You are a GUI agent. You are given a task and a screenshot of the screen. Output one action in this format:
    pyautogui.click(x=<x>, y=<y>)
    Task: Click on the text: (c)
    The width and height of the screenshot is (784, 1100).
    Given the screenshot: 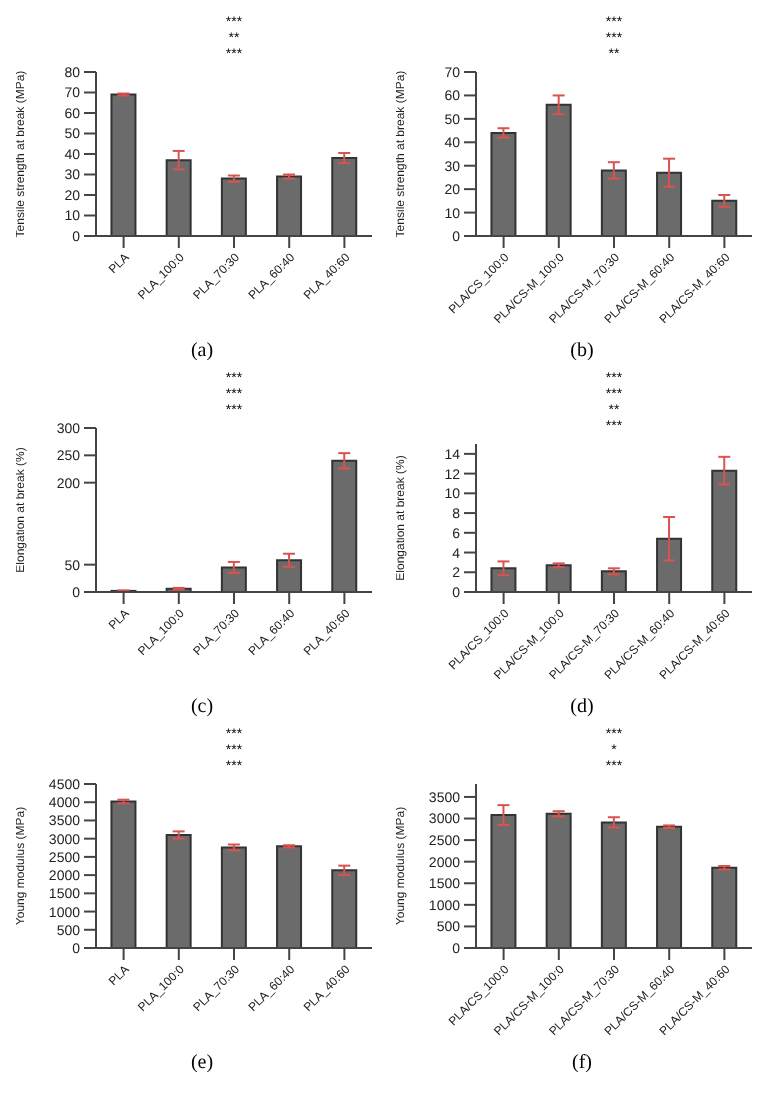 What is the action you would take?
    pyautogui.click(x=202, y=709)
    